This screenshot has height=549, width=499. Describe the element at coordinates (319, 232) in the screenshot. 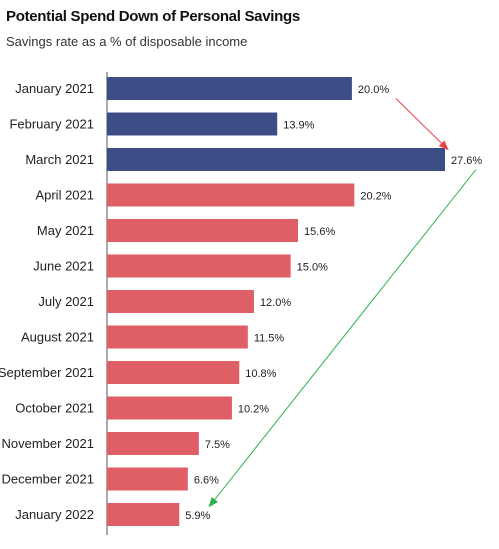

I see `value-label: 15.6%` at that location.